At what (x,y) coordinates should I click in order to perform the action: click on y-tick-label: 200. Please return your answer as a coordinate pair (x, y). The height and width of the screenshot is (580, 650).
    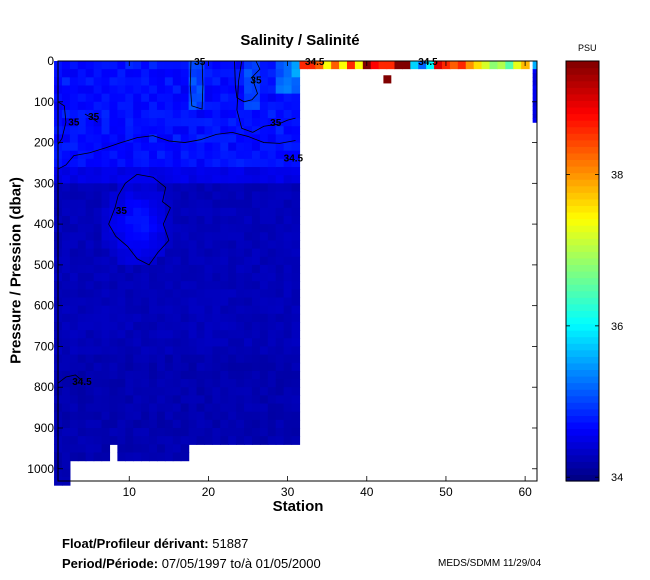
    Looking at the image, I should click on (44, 143).